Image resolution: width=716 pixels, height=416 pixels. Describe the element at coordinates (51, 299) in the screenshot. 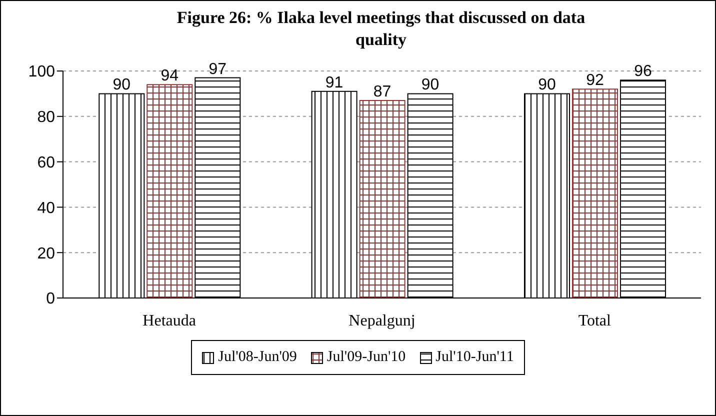

I see `y-tick-label: 0` at that location.